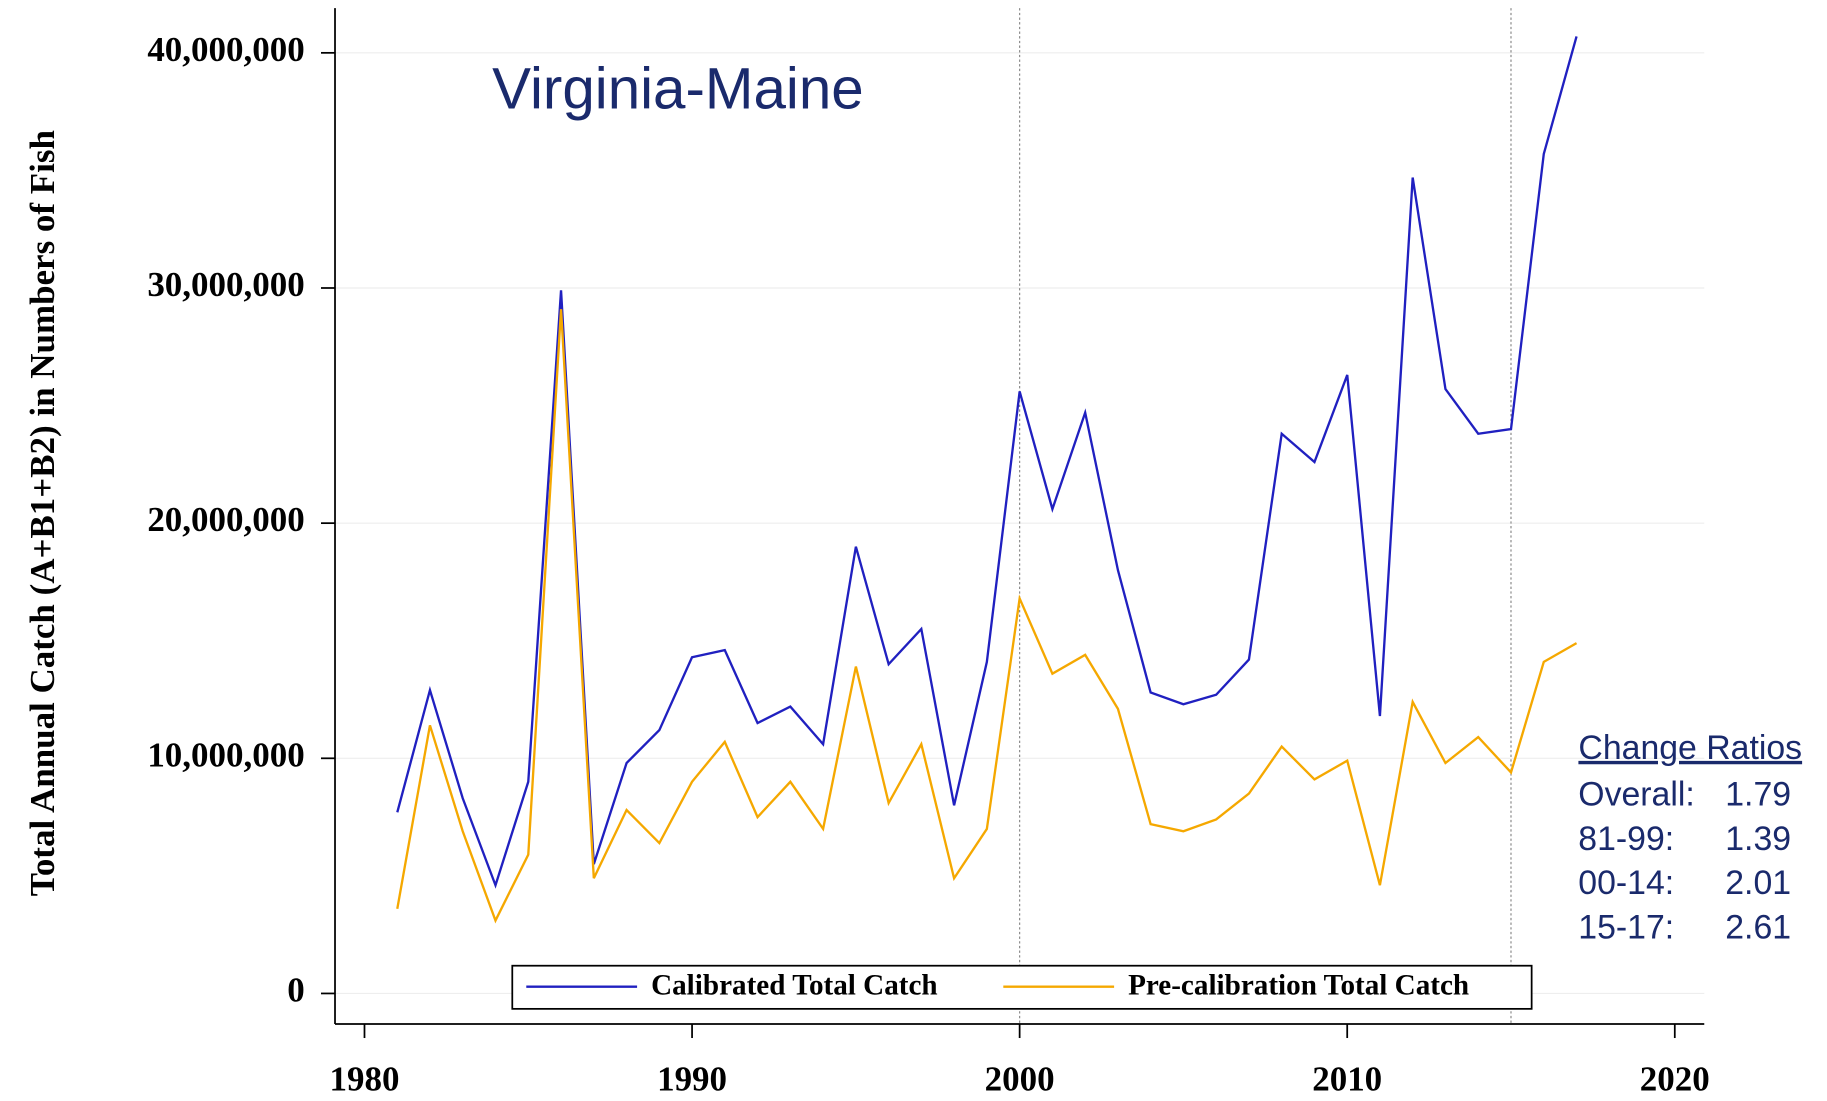 The image size is (1827, 1101). I want to click on y-tick-label: 10,000,000, so click(225, 754).